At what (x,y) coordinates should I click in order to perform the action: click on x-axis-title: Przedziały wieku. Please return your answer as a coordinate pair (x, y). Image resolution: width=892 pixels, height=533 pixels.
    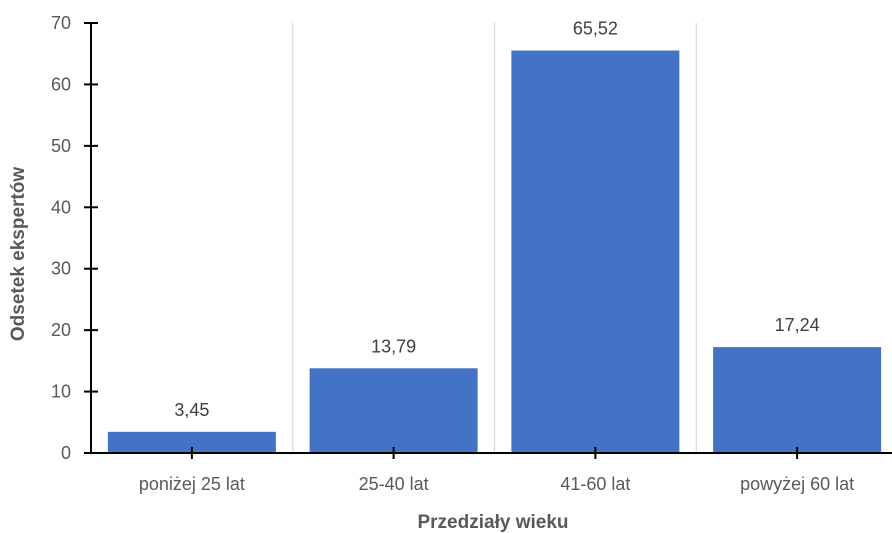
    Looking at the image, I should click on (492, 522).